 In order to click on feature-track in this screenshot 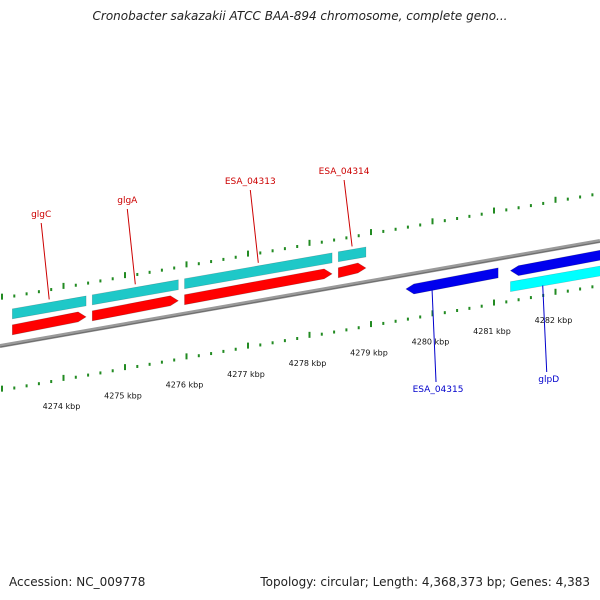, I will do `click(306, 291)`.